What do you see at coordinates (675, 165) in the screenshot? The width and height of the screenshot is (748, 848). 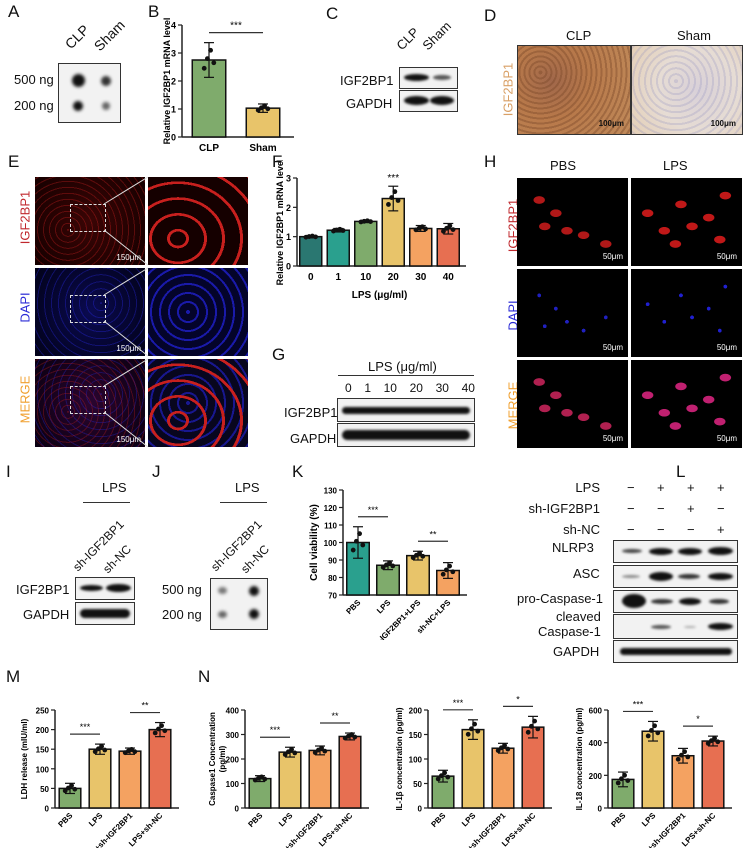 I see `col-label: LPS` at bounding box center [675, 165].